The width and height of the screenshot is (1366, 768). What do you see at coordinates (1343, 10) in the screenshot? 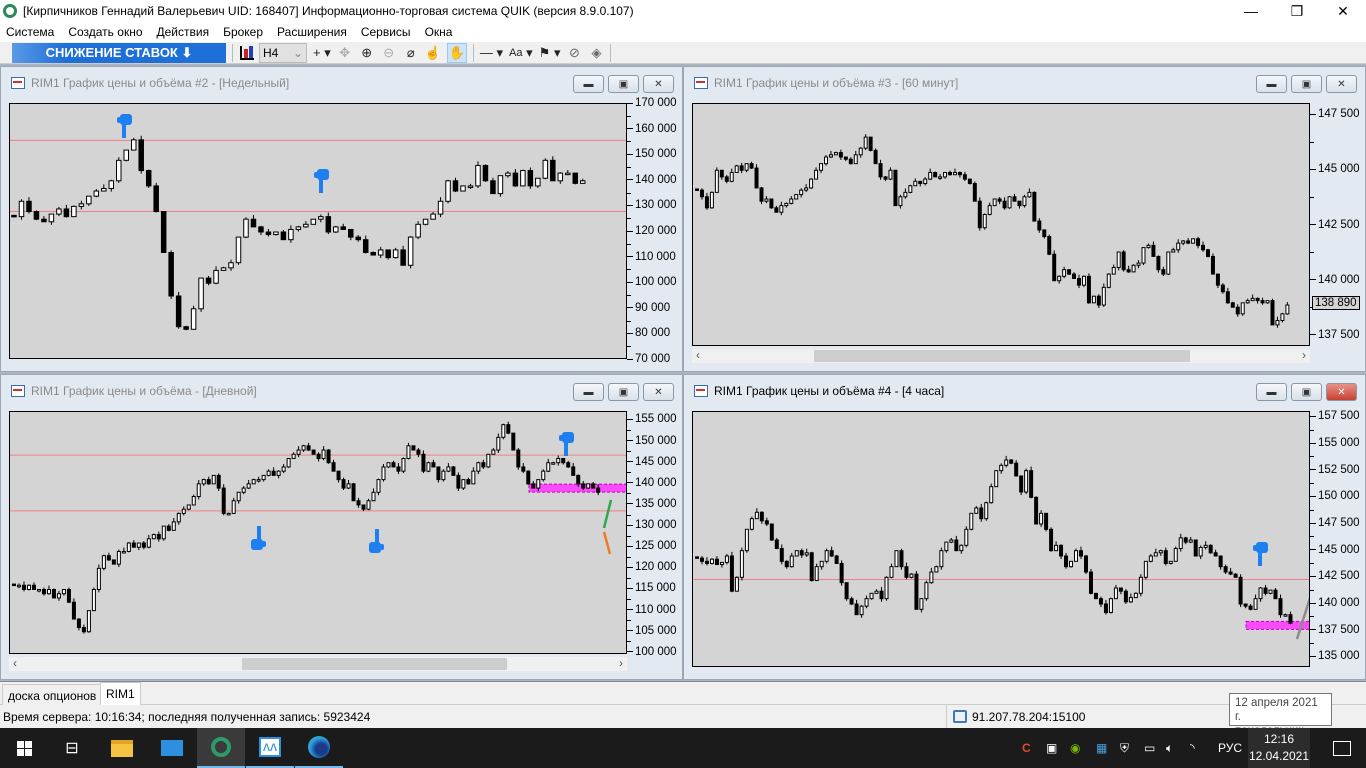
I see `close-button: ✕` at bounding box center [1343, 10].